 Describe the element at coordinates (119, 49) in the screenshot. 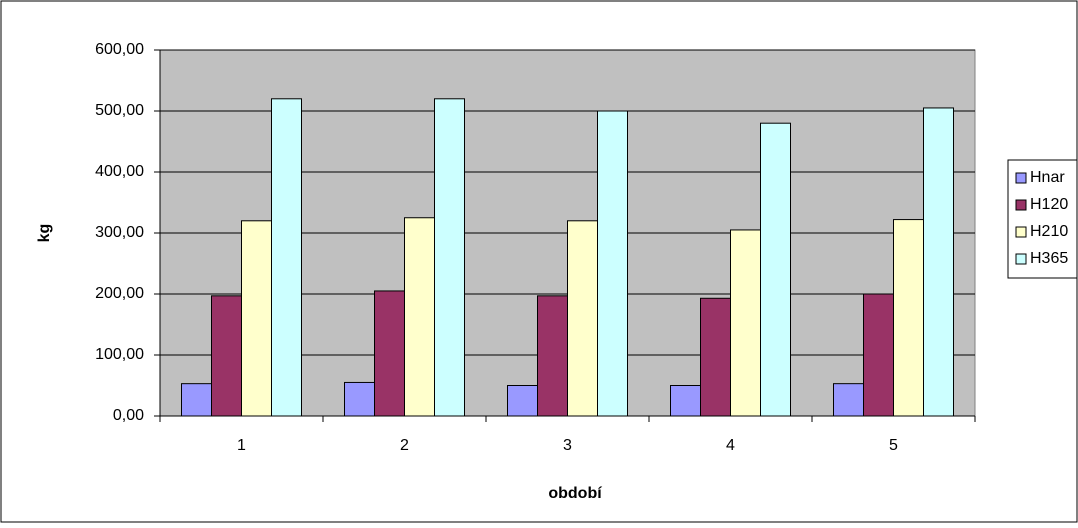

I see `y-tick-label: 600,00` at that location.